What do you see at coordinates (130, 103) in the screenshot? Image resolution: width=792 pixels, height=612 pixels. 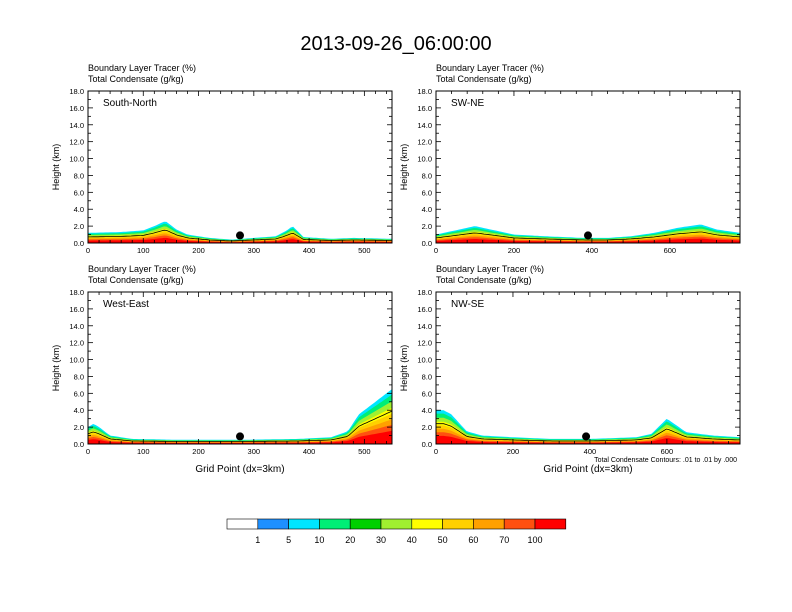 I see `panel-name: South-North` at bounding box center [130, 103].